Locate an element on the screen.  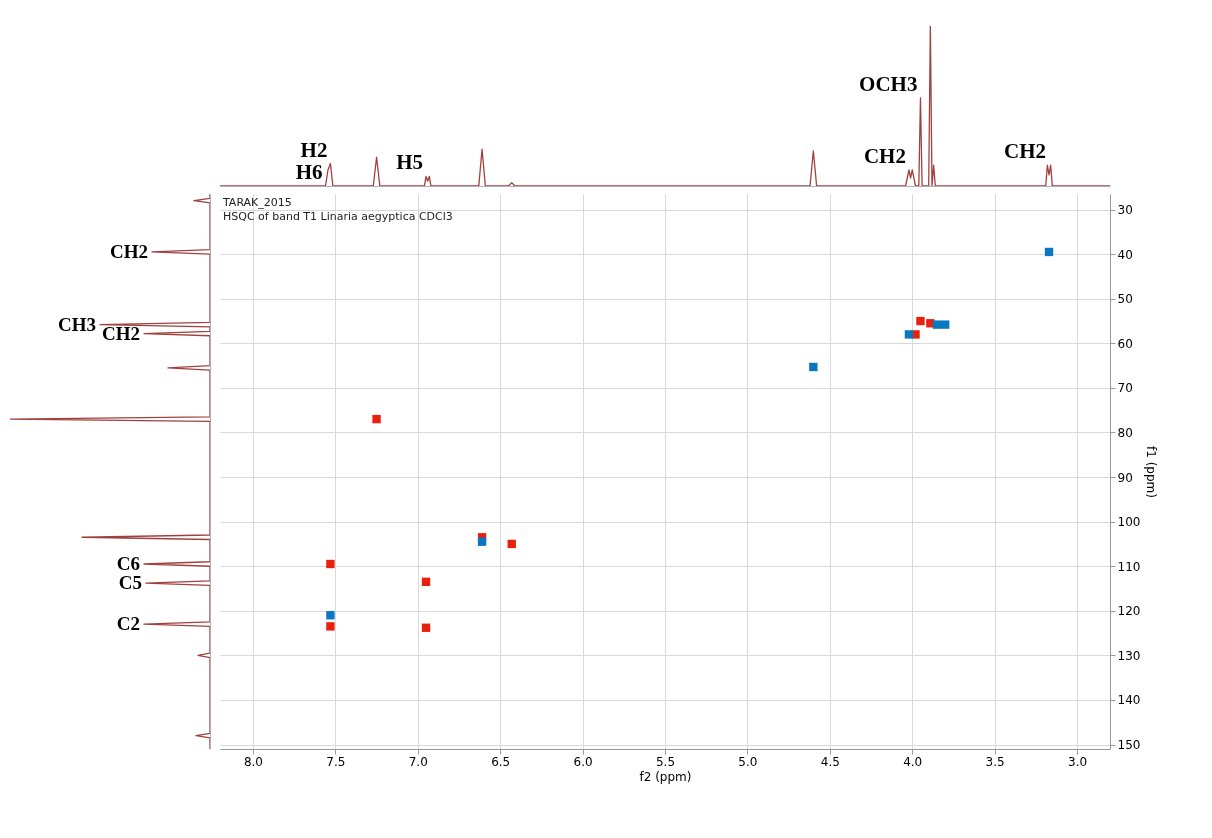
y-tick-label: 70 is located at coordinates (1125, 388).